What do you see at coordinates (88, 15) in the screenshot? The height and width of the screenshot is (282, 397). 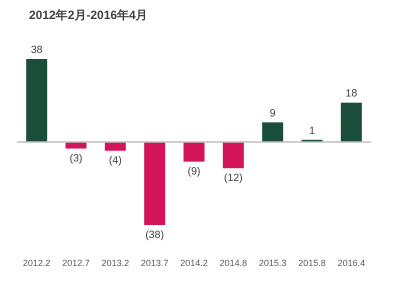 I see `title: 2012年2月-2016年4月` at bounding box center [88, 15].